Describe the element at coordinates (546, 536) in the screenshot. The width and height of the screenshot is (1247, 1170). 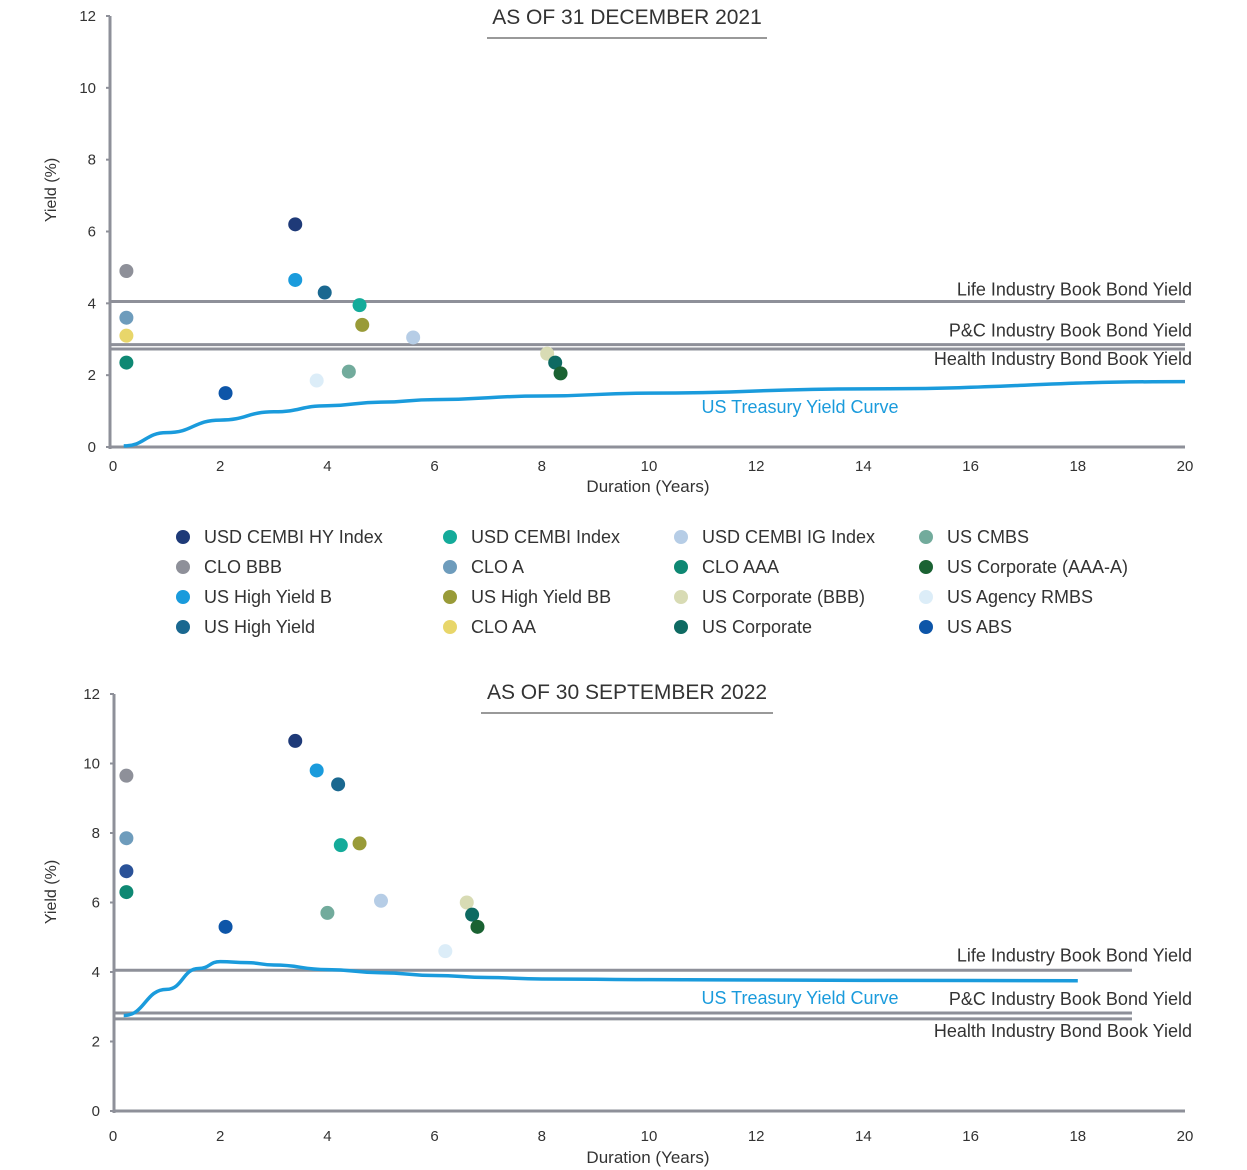
I see `legend-label: USD CEMBI Index` at that location.